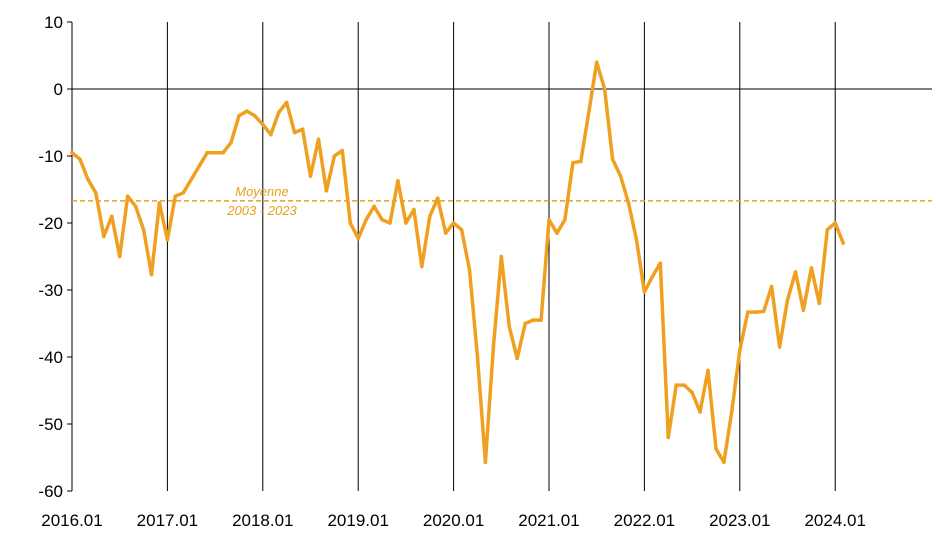 The image size is (936, 552). I want to click on y-tick-label: -30, so click(50, 290).